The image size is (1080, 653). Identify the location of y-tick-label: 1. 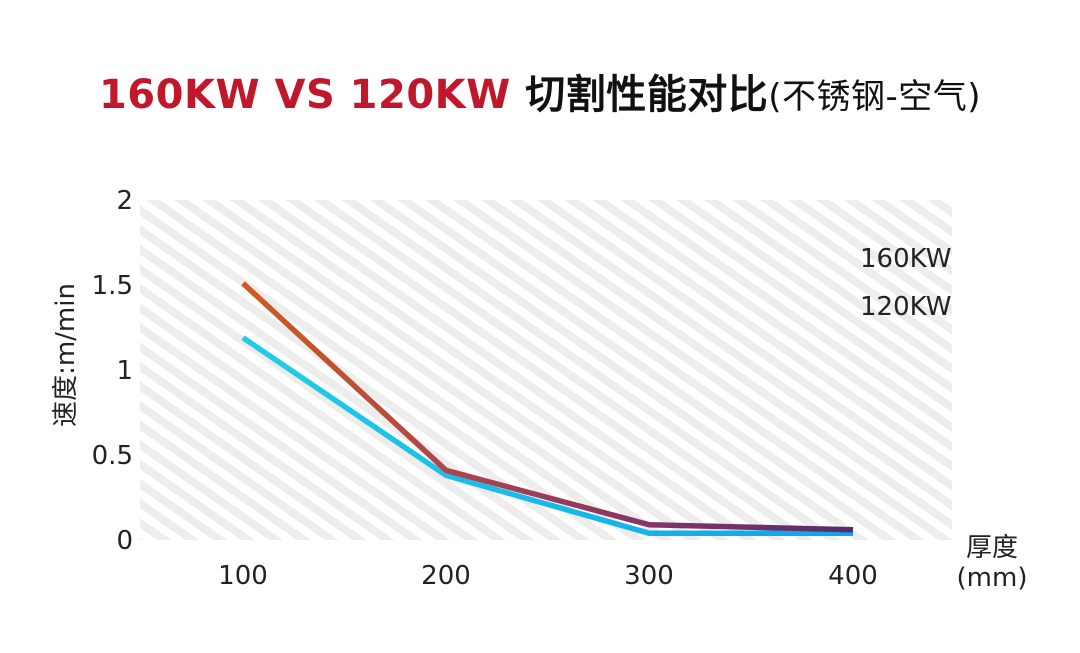
(124, 371).